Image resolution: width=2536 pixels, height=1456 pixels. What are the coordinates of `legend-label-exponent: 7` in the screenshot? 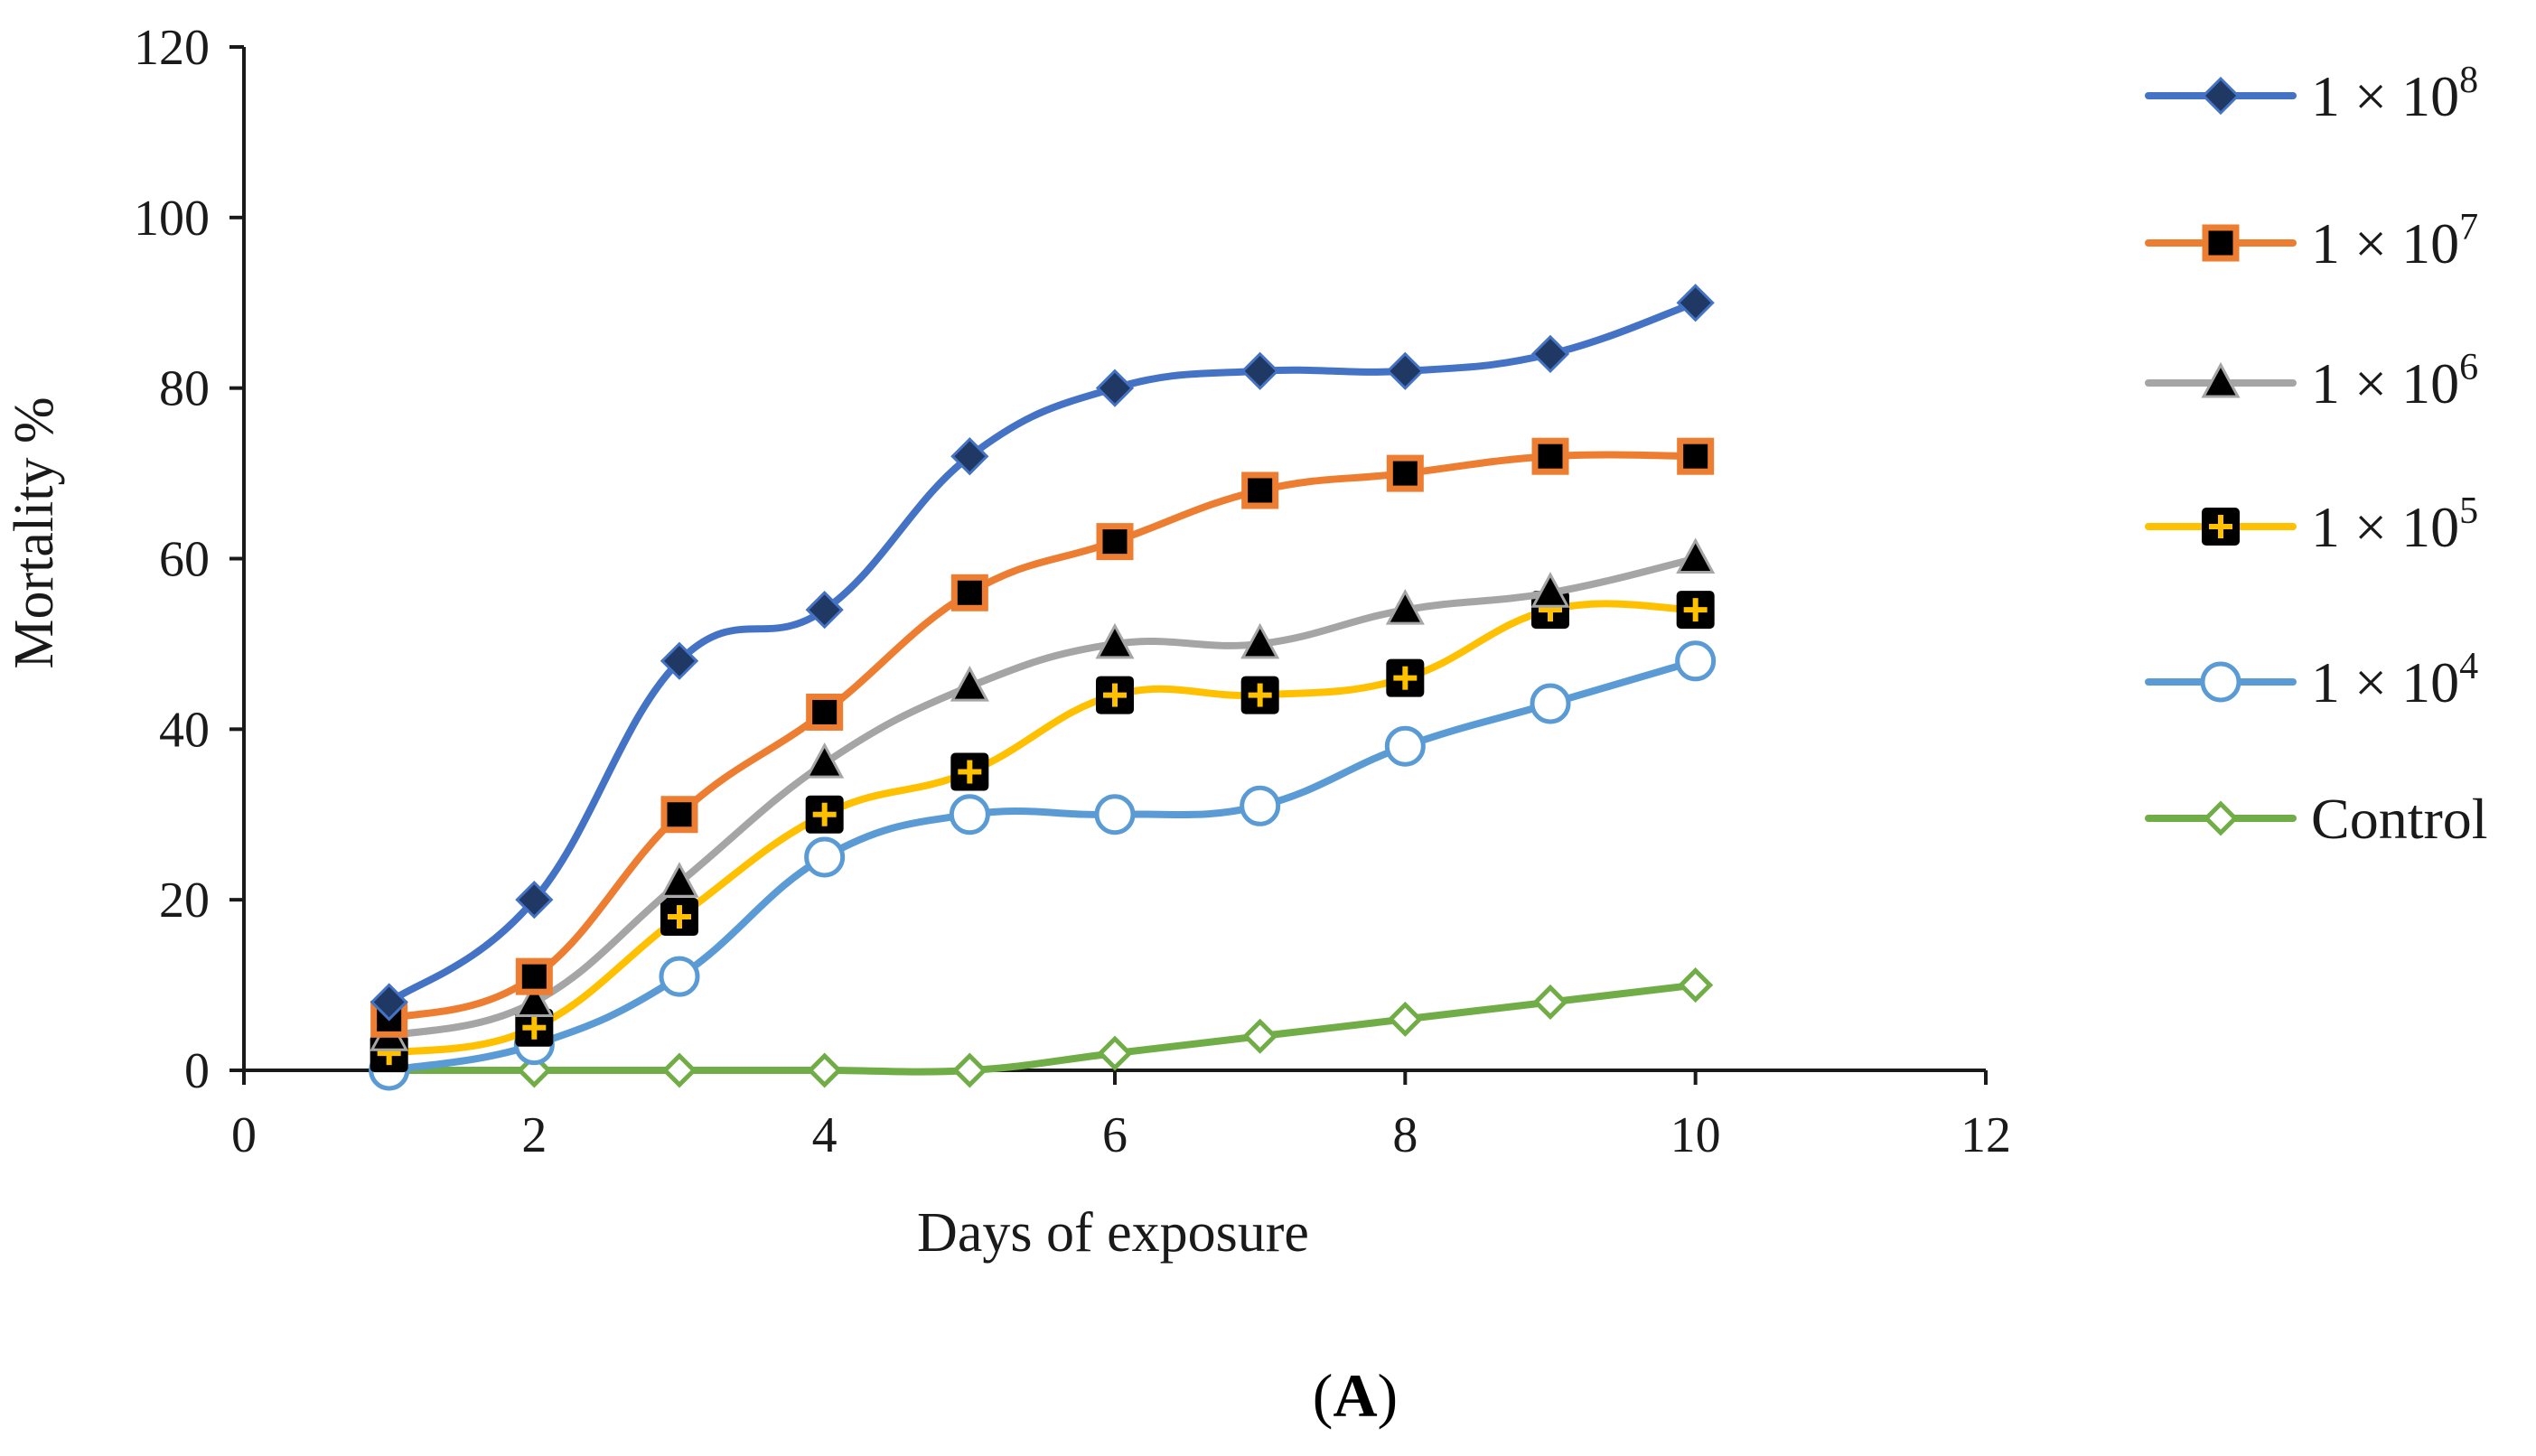 It's located at (2468, 228).